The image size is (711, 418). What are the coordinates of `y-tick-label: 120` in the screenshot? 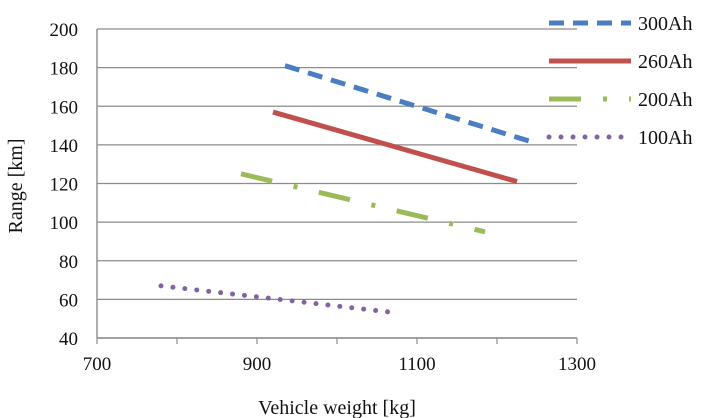 It's located at (64, 185).